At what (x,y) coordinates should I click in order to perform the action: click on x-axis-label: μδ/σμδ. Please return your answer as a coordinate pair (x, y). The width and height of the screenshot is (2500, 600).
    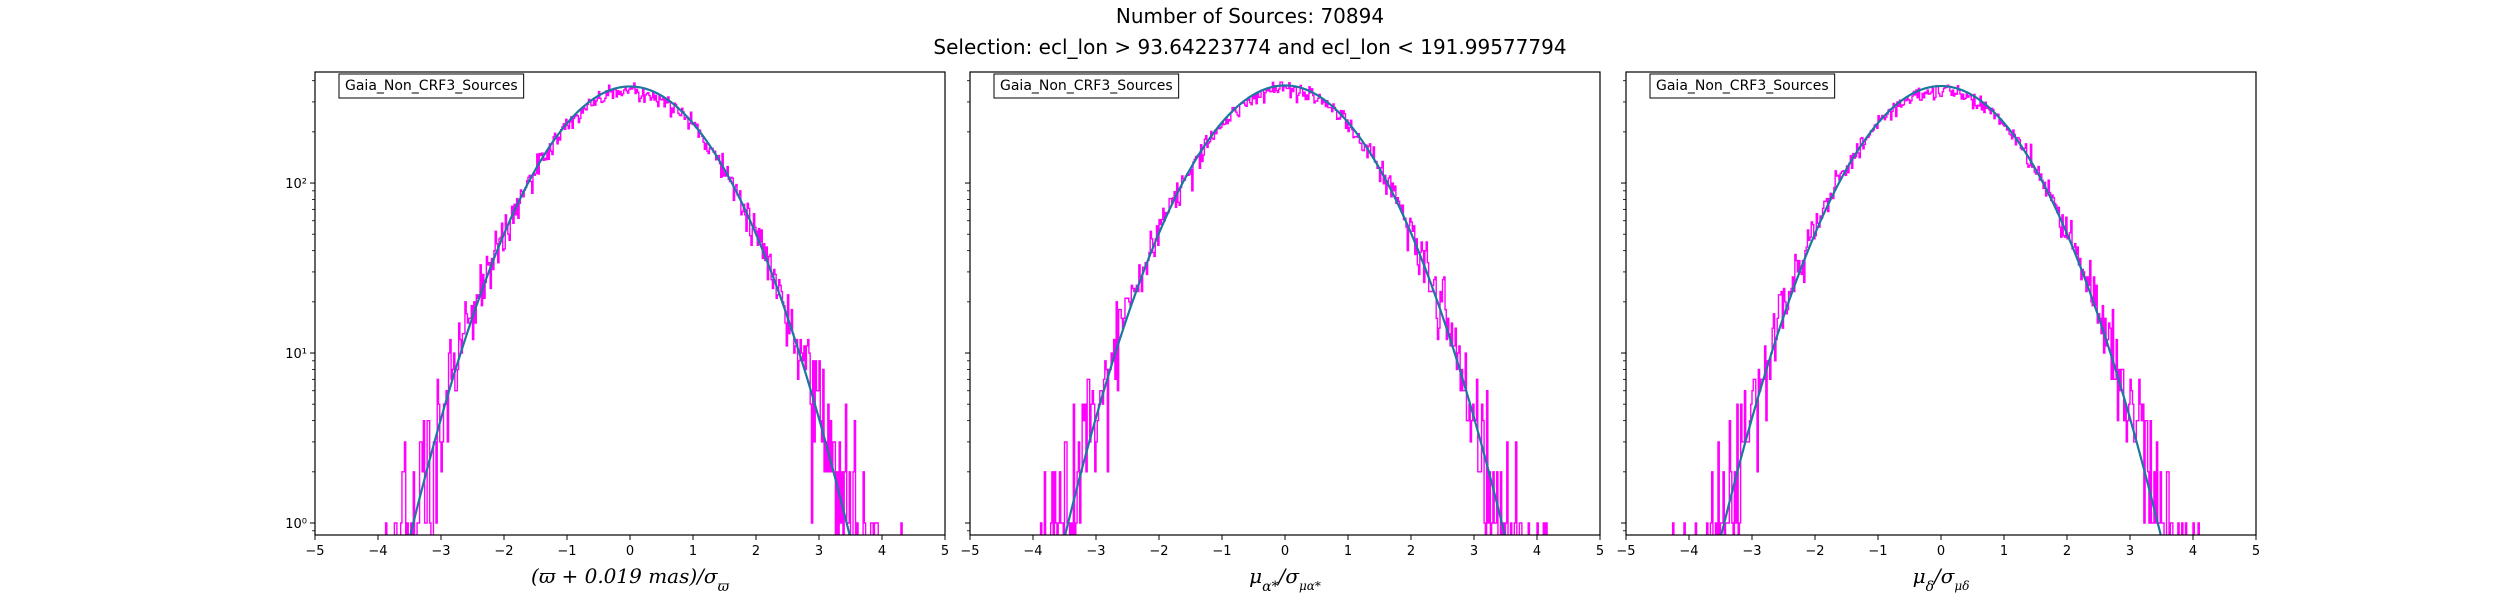
    Looking at the image, I should click on (1941, 579).